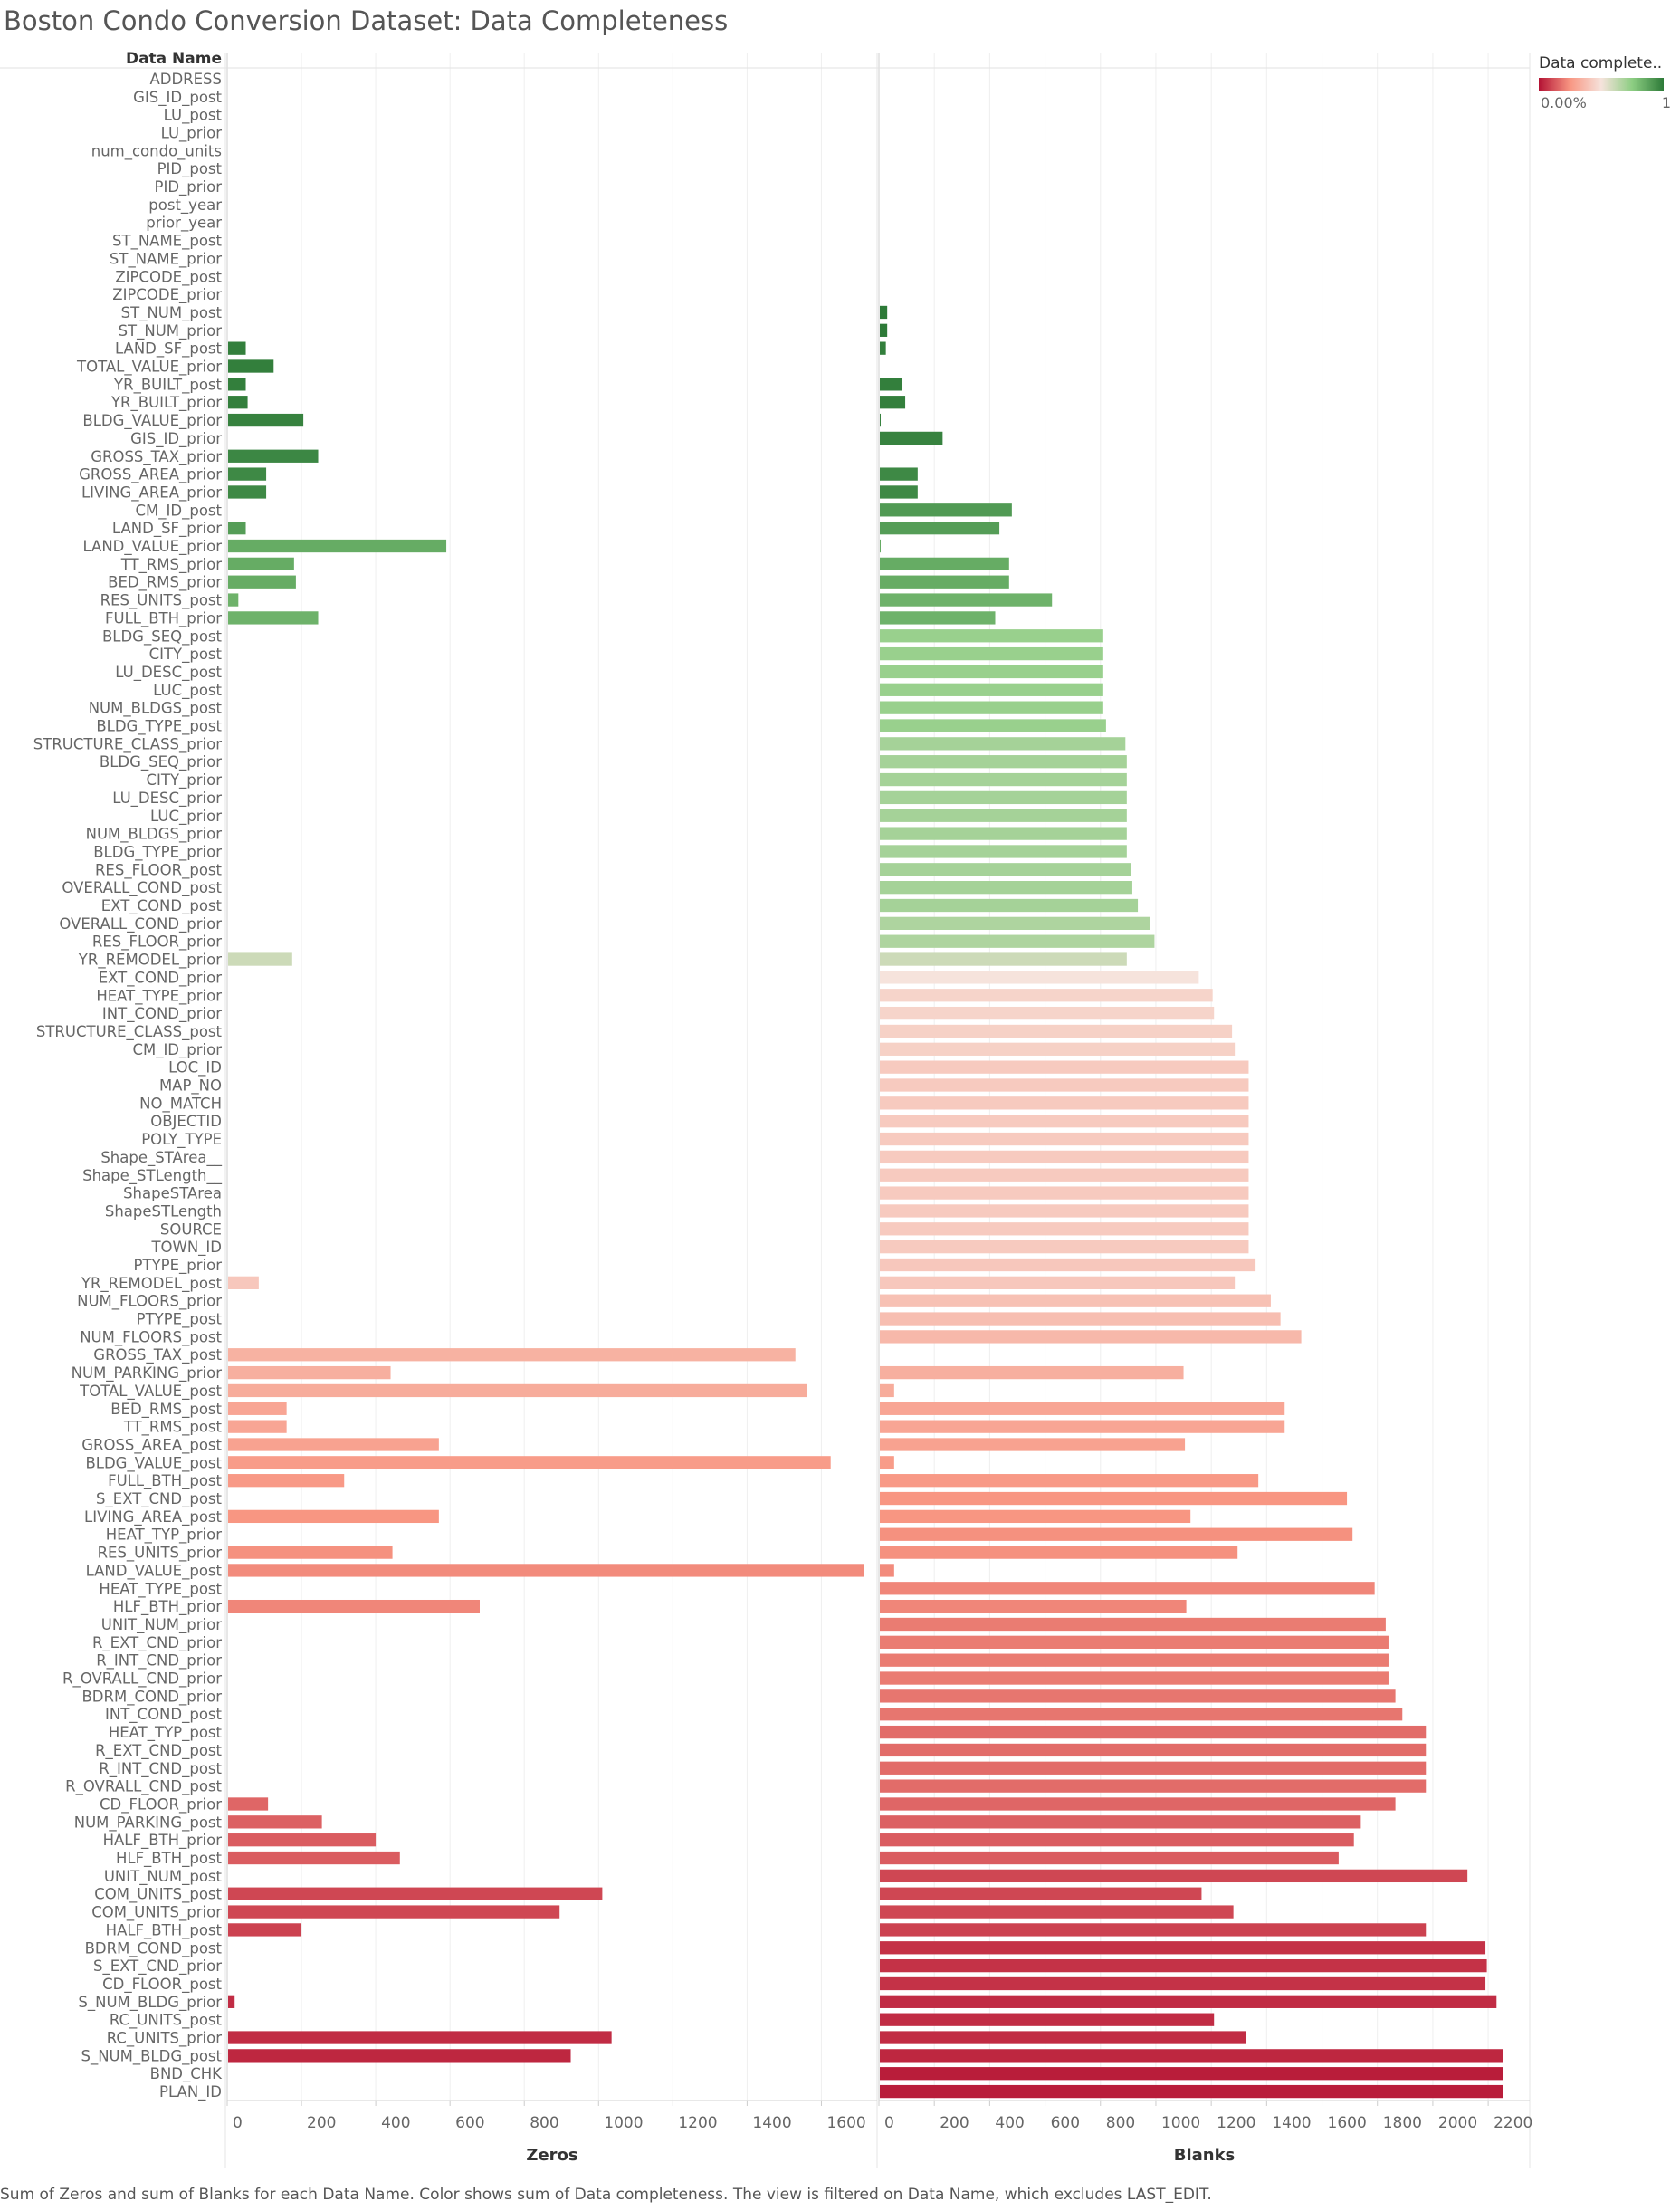  I want to click on blanks-bar-INT_COND_post, so click(1141, 1715).